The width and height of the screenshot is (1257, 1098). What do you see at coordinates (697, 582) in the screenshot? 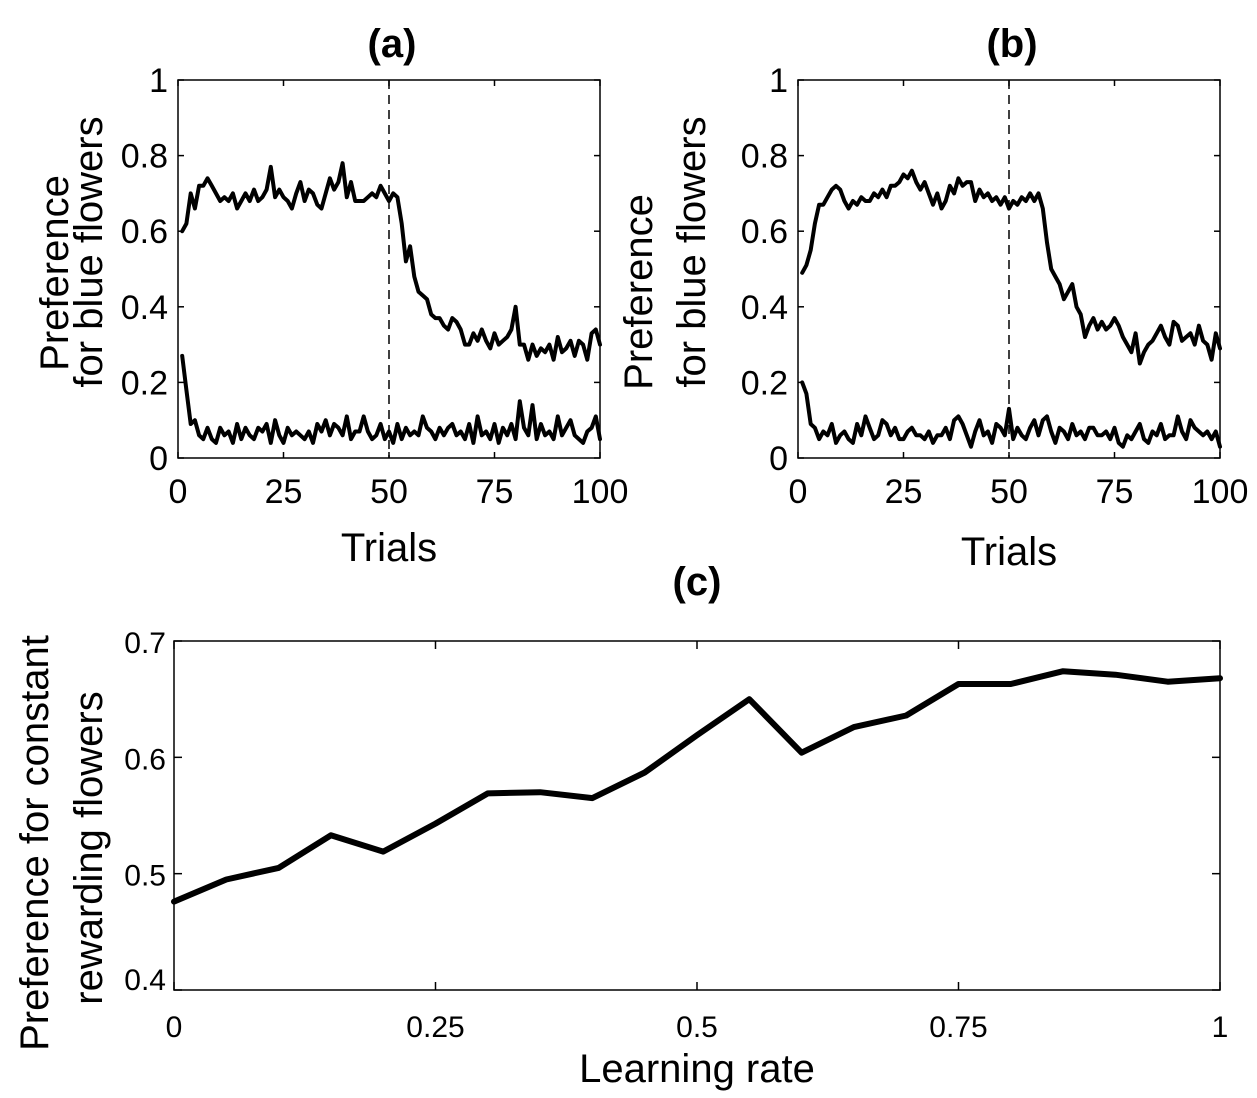
I see `panel-title: (c)` at bounding box center [697, 582].